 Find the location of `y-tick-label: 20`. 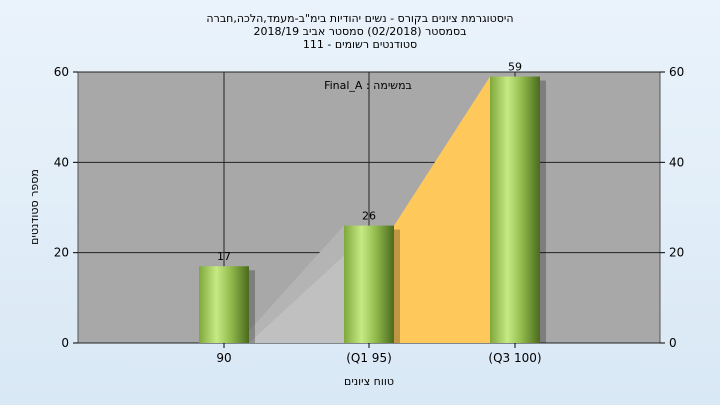

y-tick-label: 20 is located at coordinates (61, 253).